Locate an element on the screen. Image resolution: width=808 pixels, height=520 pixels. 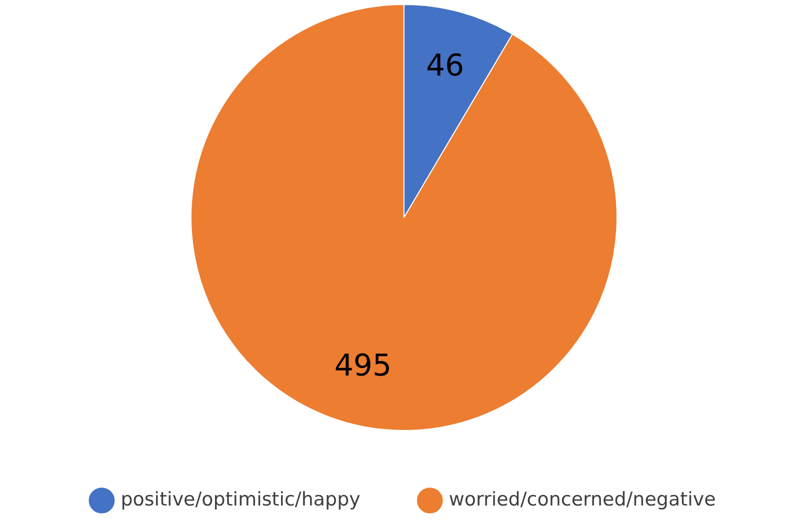
data-label: 495 is located at coordinates (363, 366).